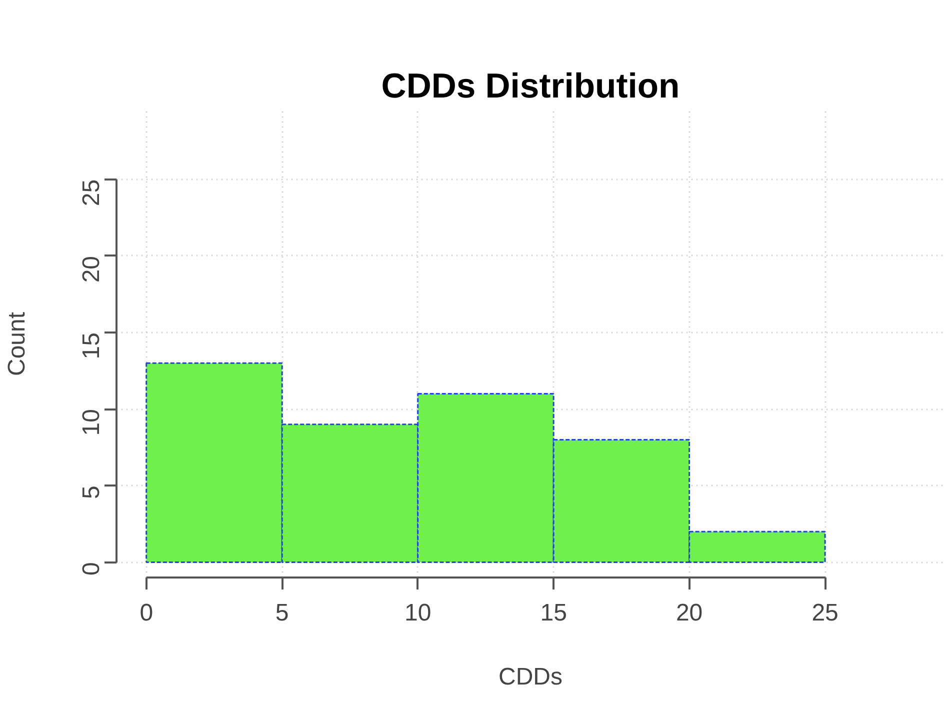  I want to click on x-axis-title: CDDs, so click(530, 677).